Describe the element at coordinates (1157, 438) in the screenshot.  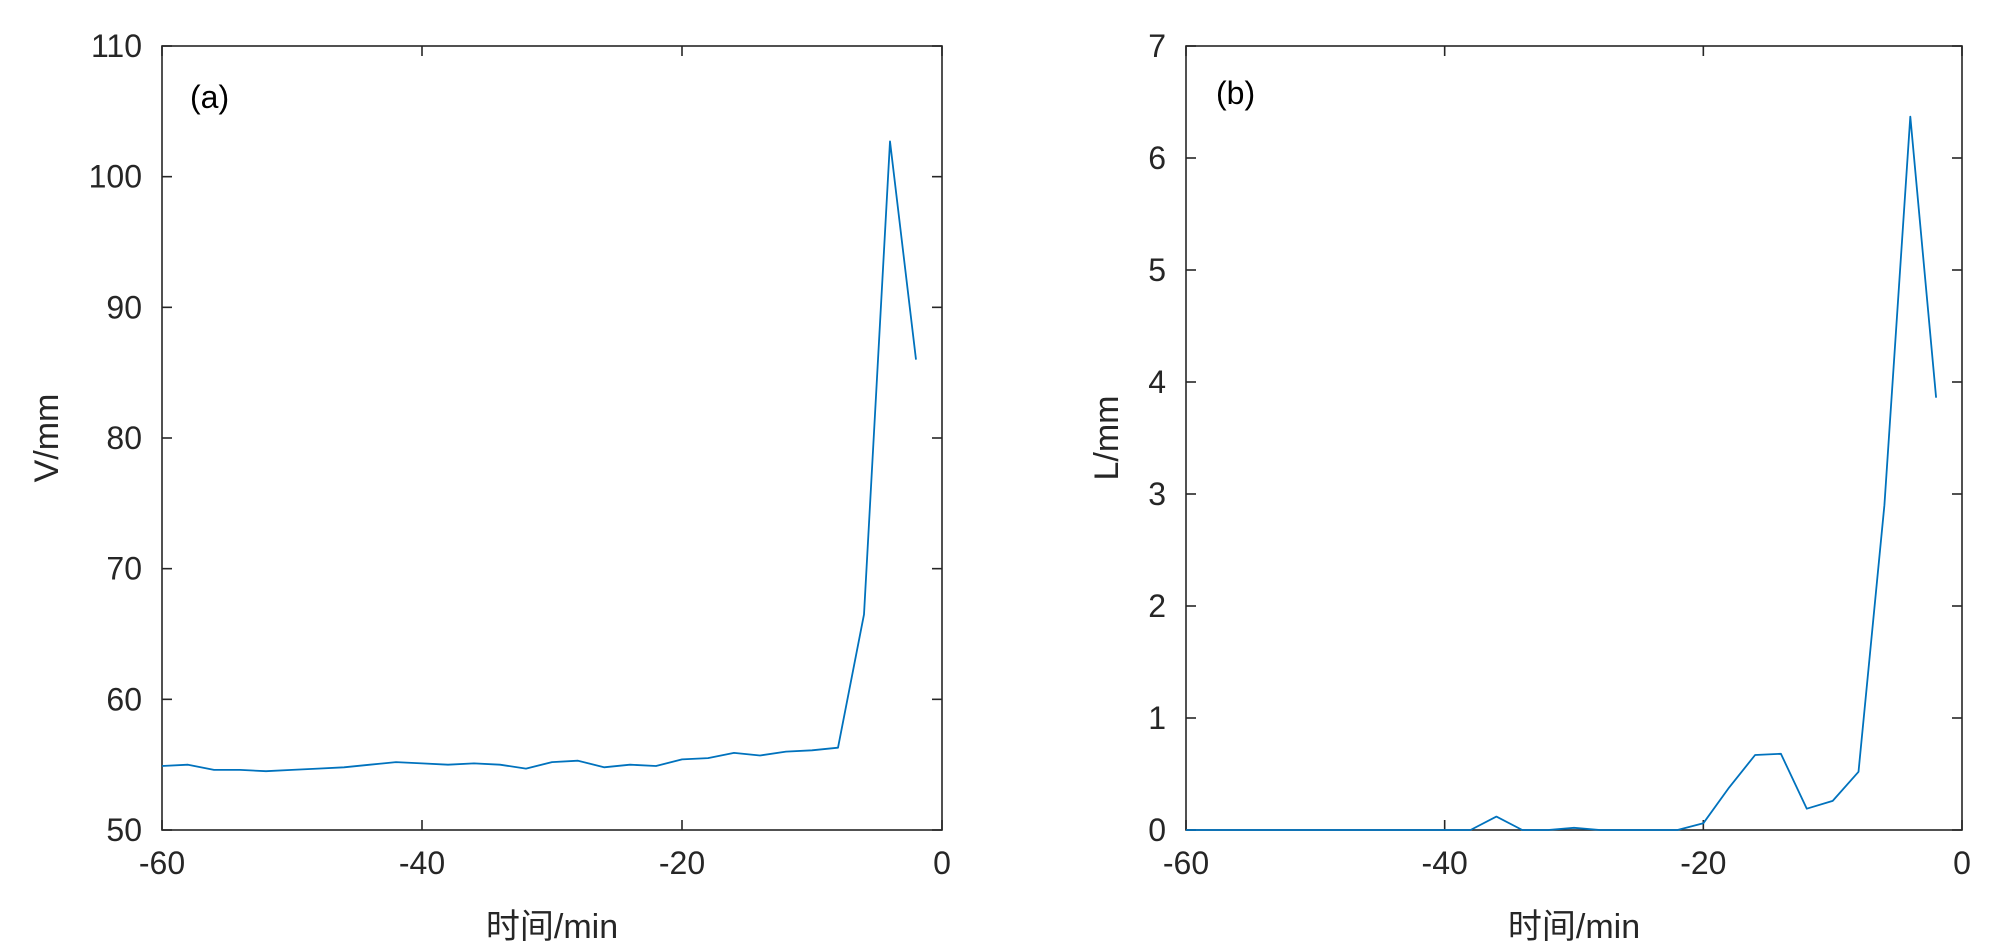
I see `y-tick-labels: 0 1 2 3 4 5 6 7` at that location.